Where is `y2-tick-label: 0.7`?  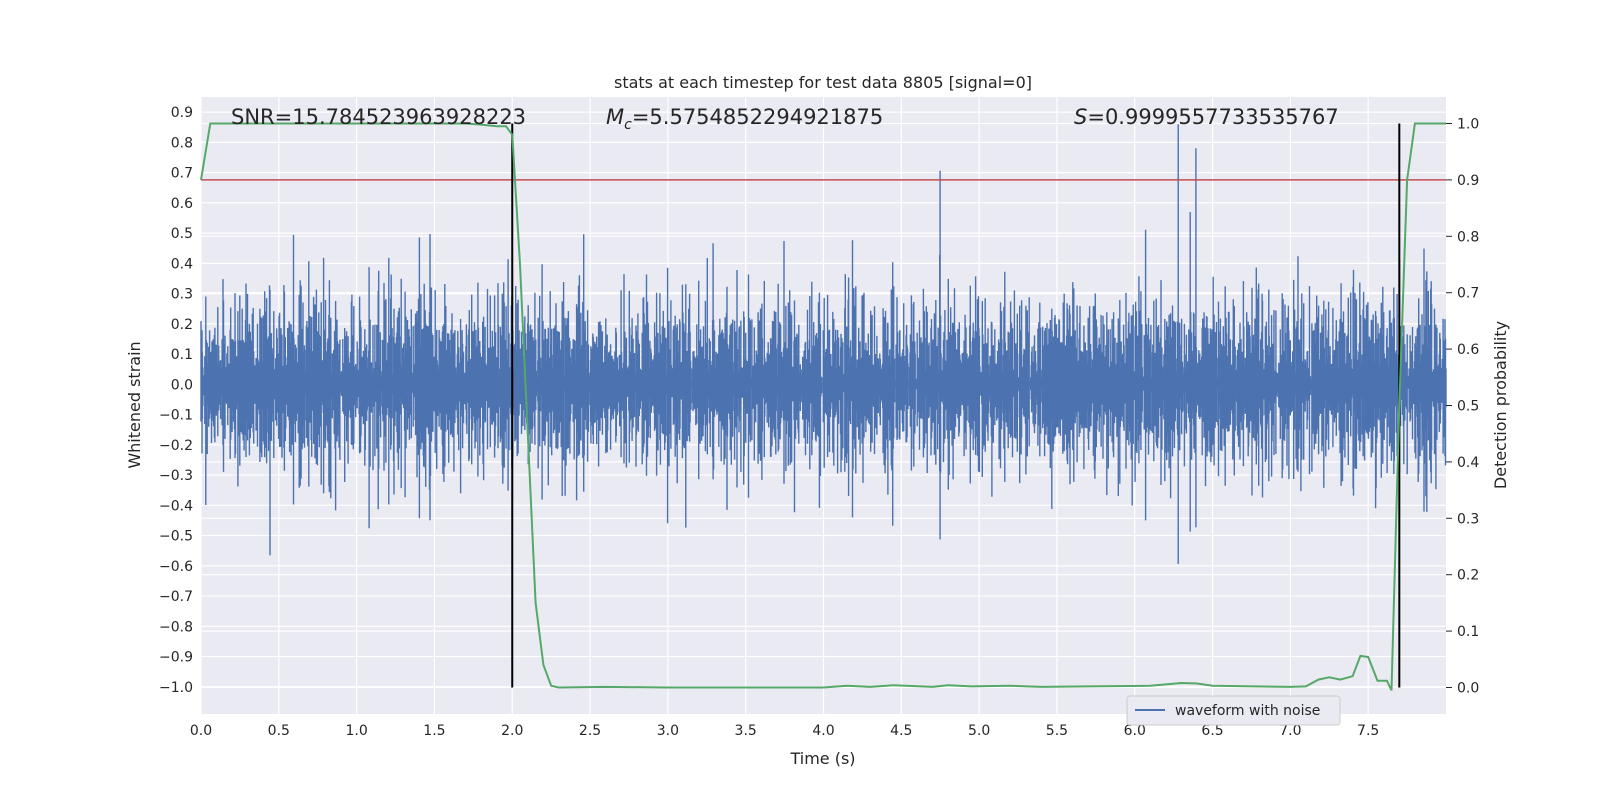 y2-tick-label: 0.7 is located at coordinates (1468, 294).